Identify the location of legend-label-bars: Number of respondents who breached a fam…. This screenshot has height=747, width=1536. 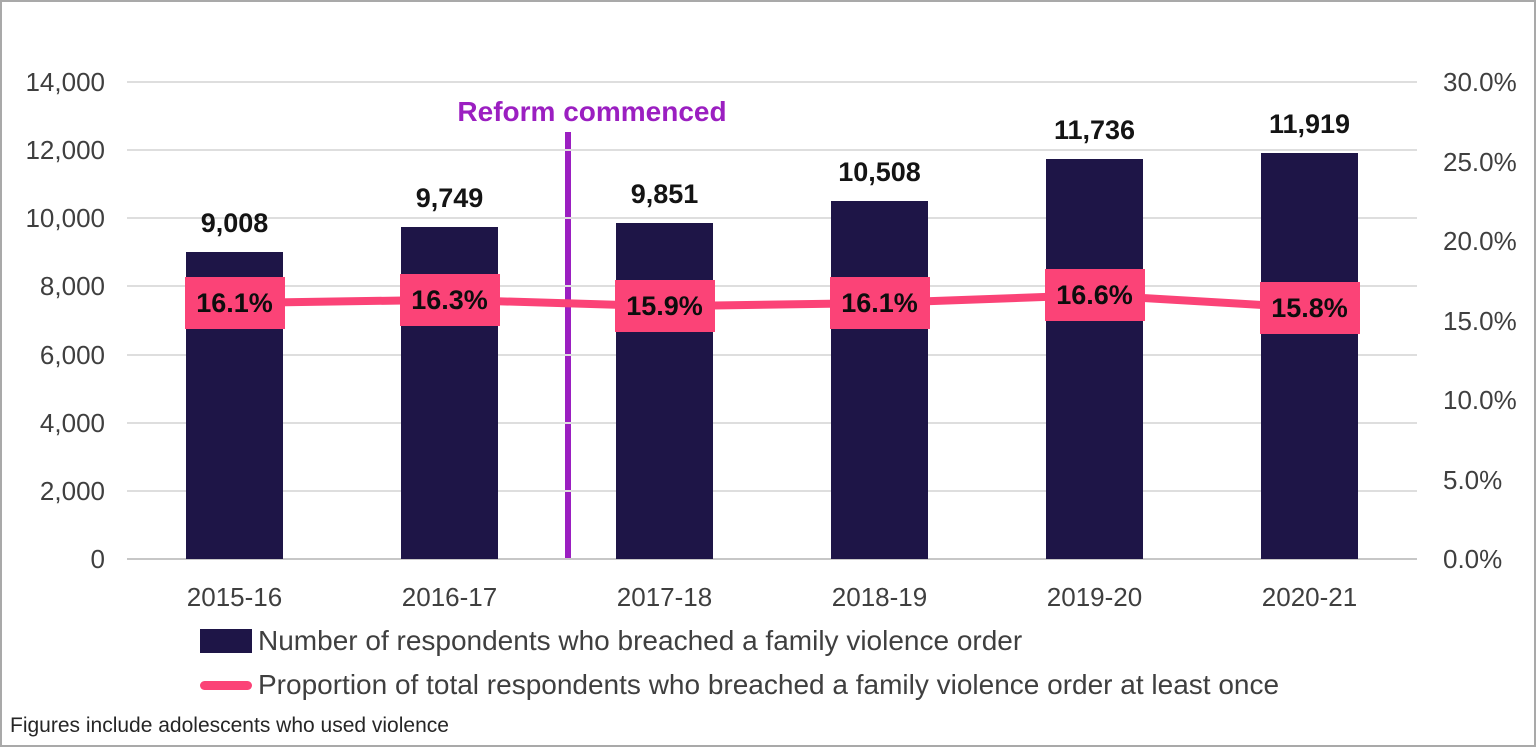
(640, 640).